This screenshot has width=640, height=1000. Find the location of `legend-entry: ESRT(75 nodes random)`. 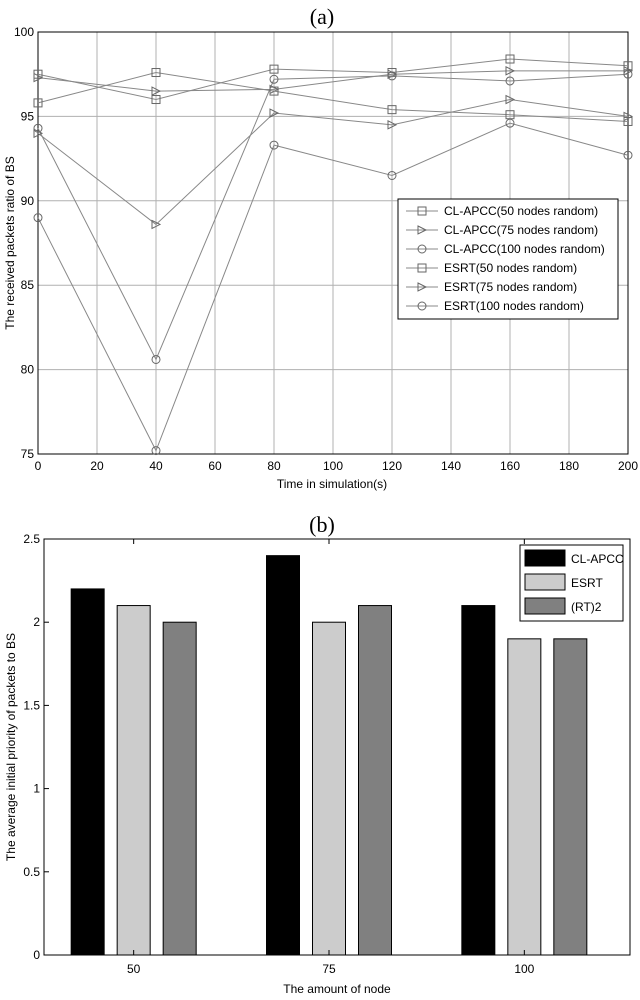

legend-entry: ESRT(75 nodes random) is located at coordinates (491, 287).